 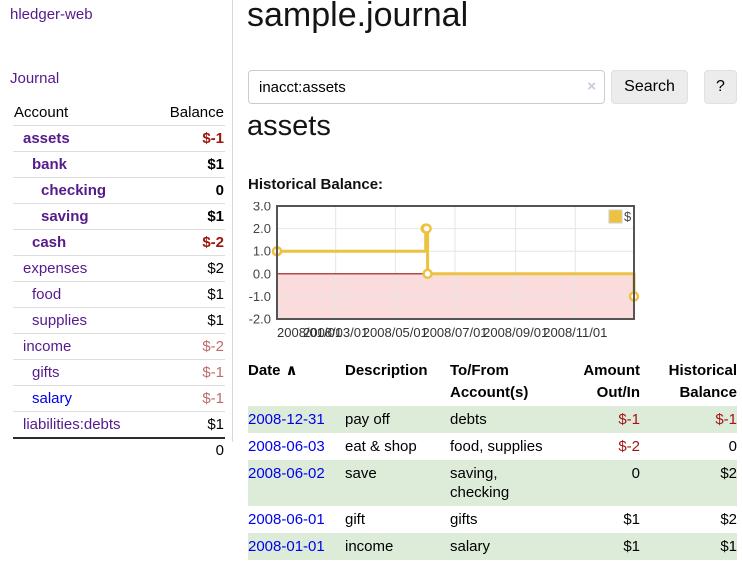 I want to click on accounts-header-balance: Balance, so click(x=196, y=112).